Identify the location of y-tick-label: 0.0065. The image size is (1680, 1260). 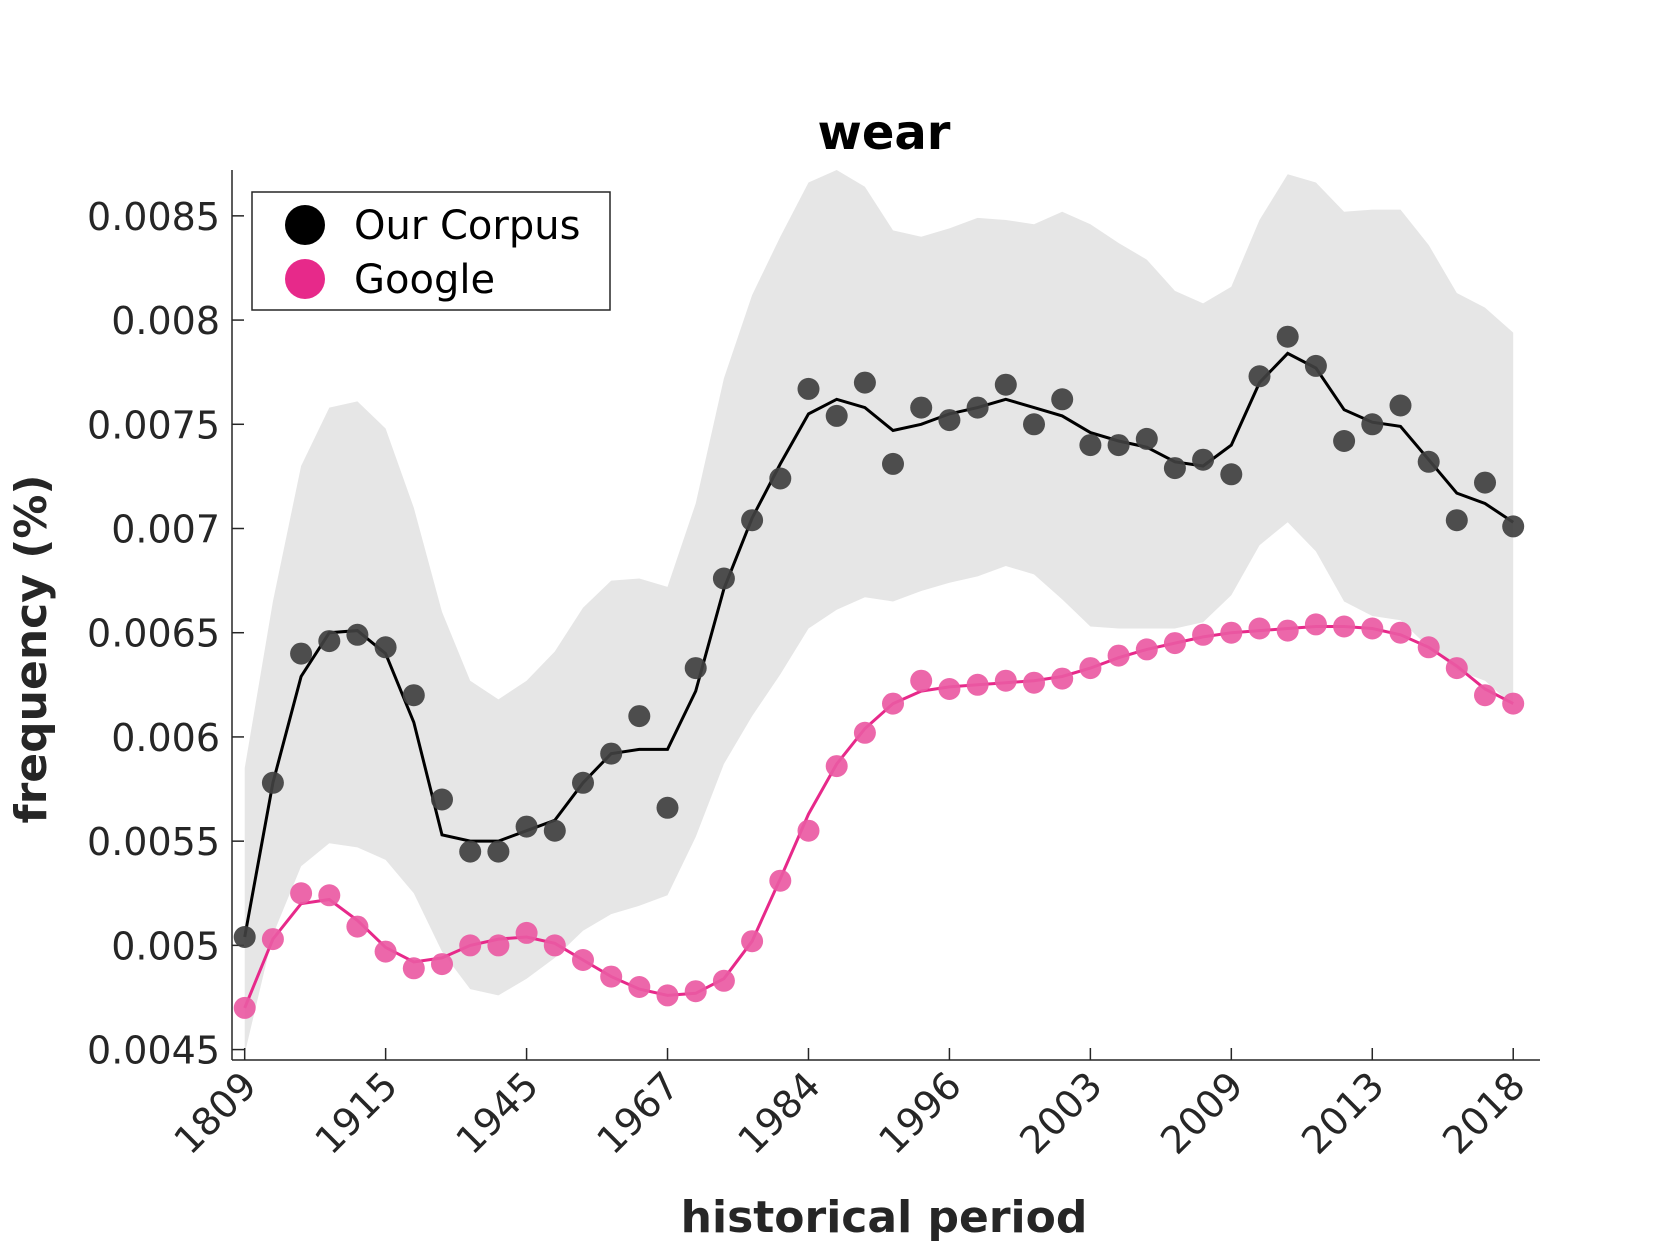
(153, 634).